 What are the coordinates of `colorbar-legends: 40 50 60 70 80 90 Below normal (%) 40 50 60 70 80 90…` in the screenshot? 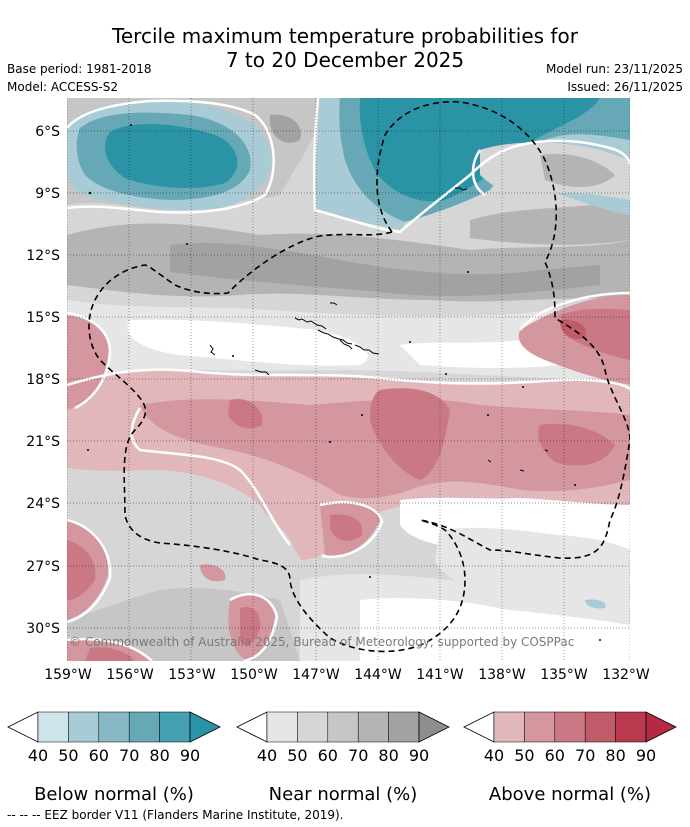 It's located at (342, 758).